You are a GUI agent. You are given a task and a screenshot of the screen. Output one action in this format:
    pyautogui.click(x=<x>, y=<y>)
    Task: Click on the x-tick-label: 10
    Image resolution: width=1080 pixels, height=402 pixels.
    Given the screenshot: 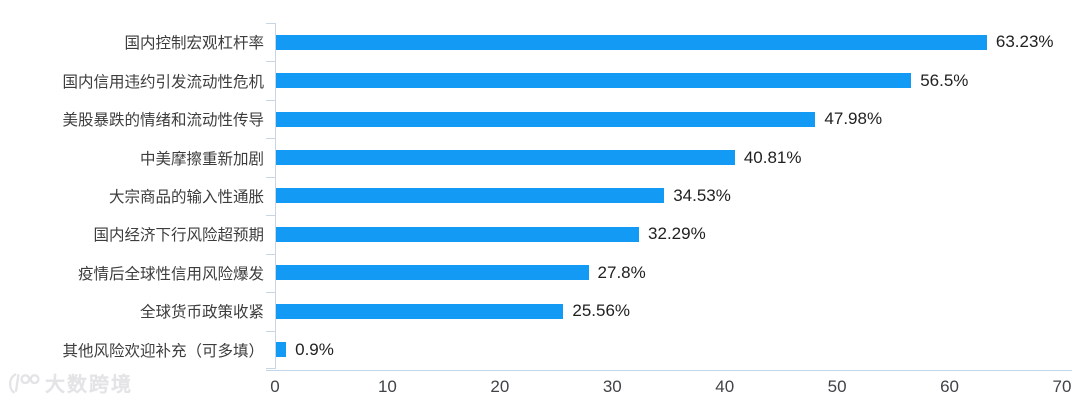 What is the action you would take?
    pyautogui.click(x=387, y=386)
    